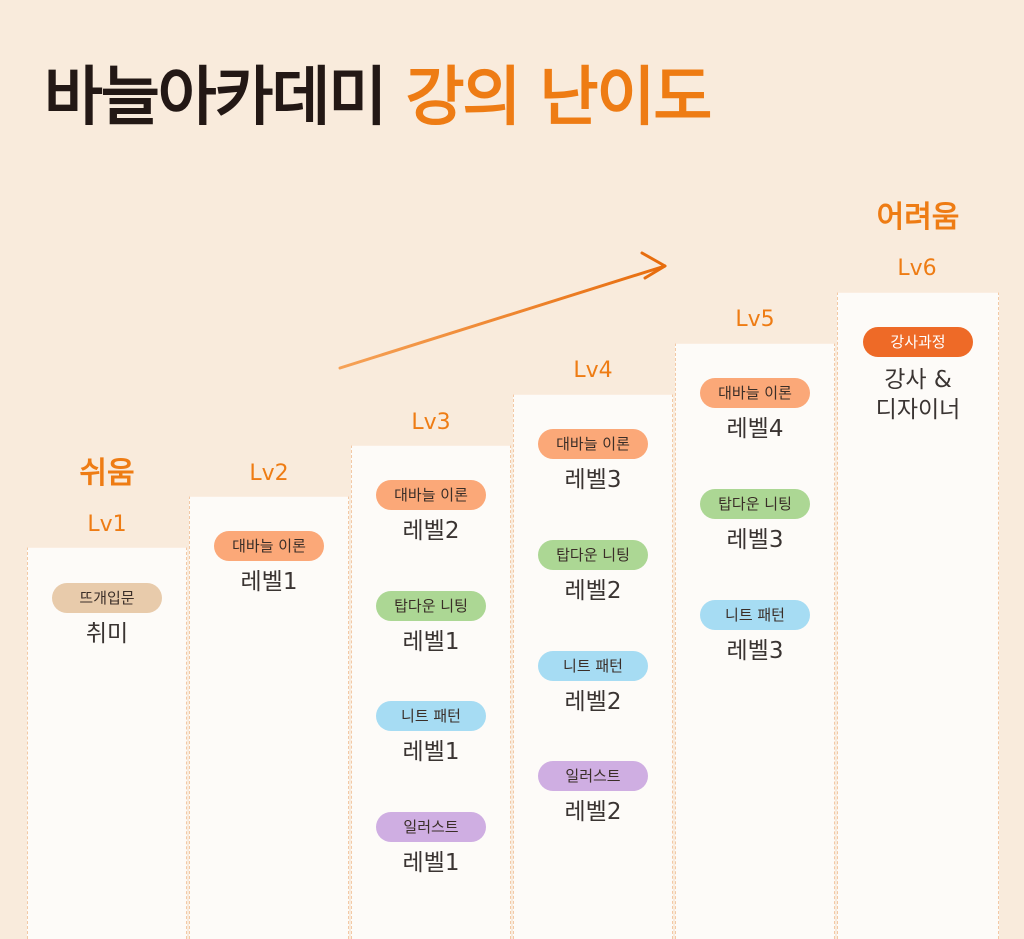 This screenshot has width=1024, height=939. Describe the element at coordinates (431, 734) in the screenshot. I see `course-item: 니트 패턴 레벨1` at that location.